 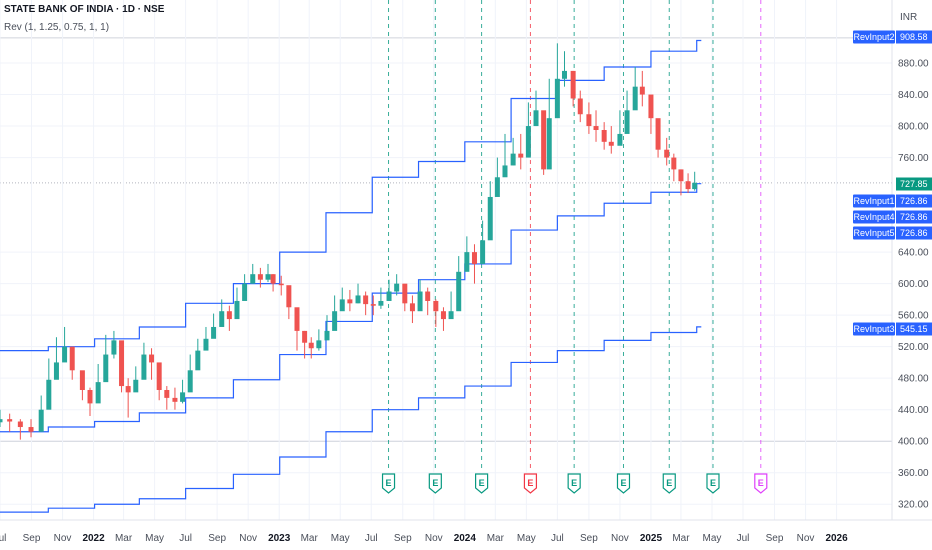 I want to click on x-tick-label: 2025, so click(x=651, y=538).